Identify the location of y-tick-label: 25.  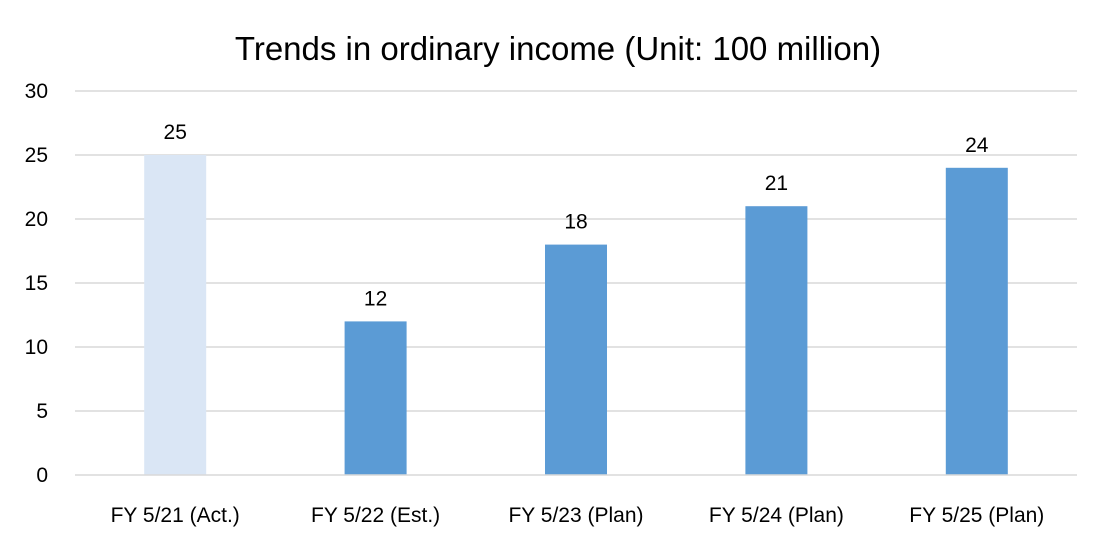
(36, 155).